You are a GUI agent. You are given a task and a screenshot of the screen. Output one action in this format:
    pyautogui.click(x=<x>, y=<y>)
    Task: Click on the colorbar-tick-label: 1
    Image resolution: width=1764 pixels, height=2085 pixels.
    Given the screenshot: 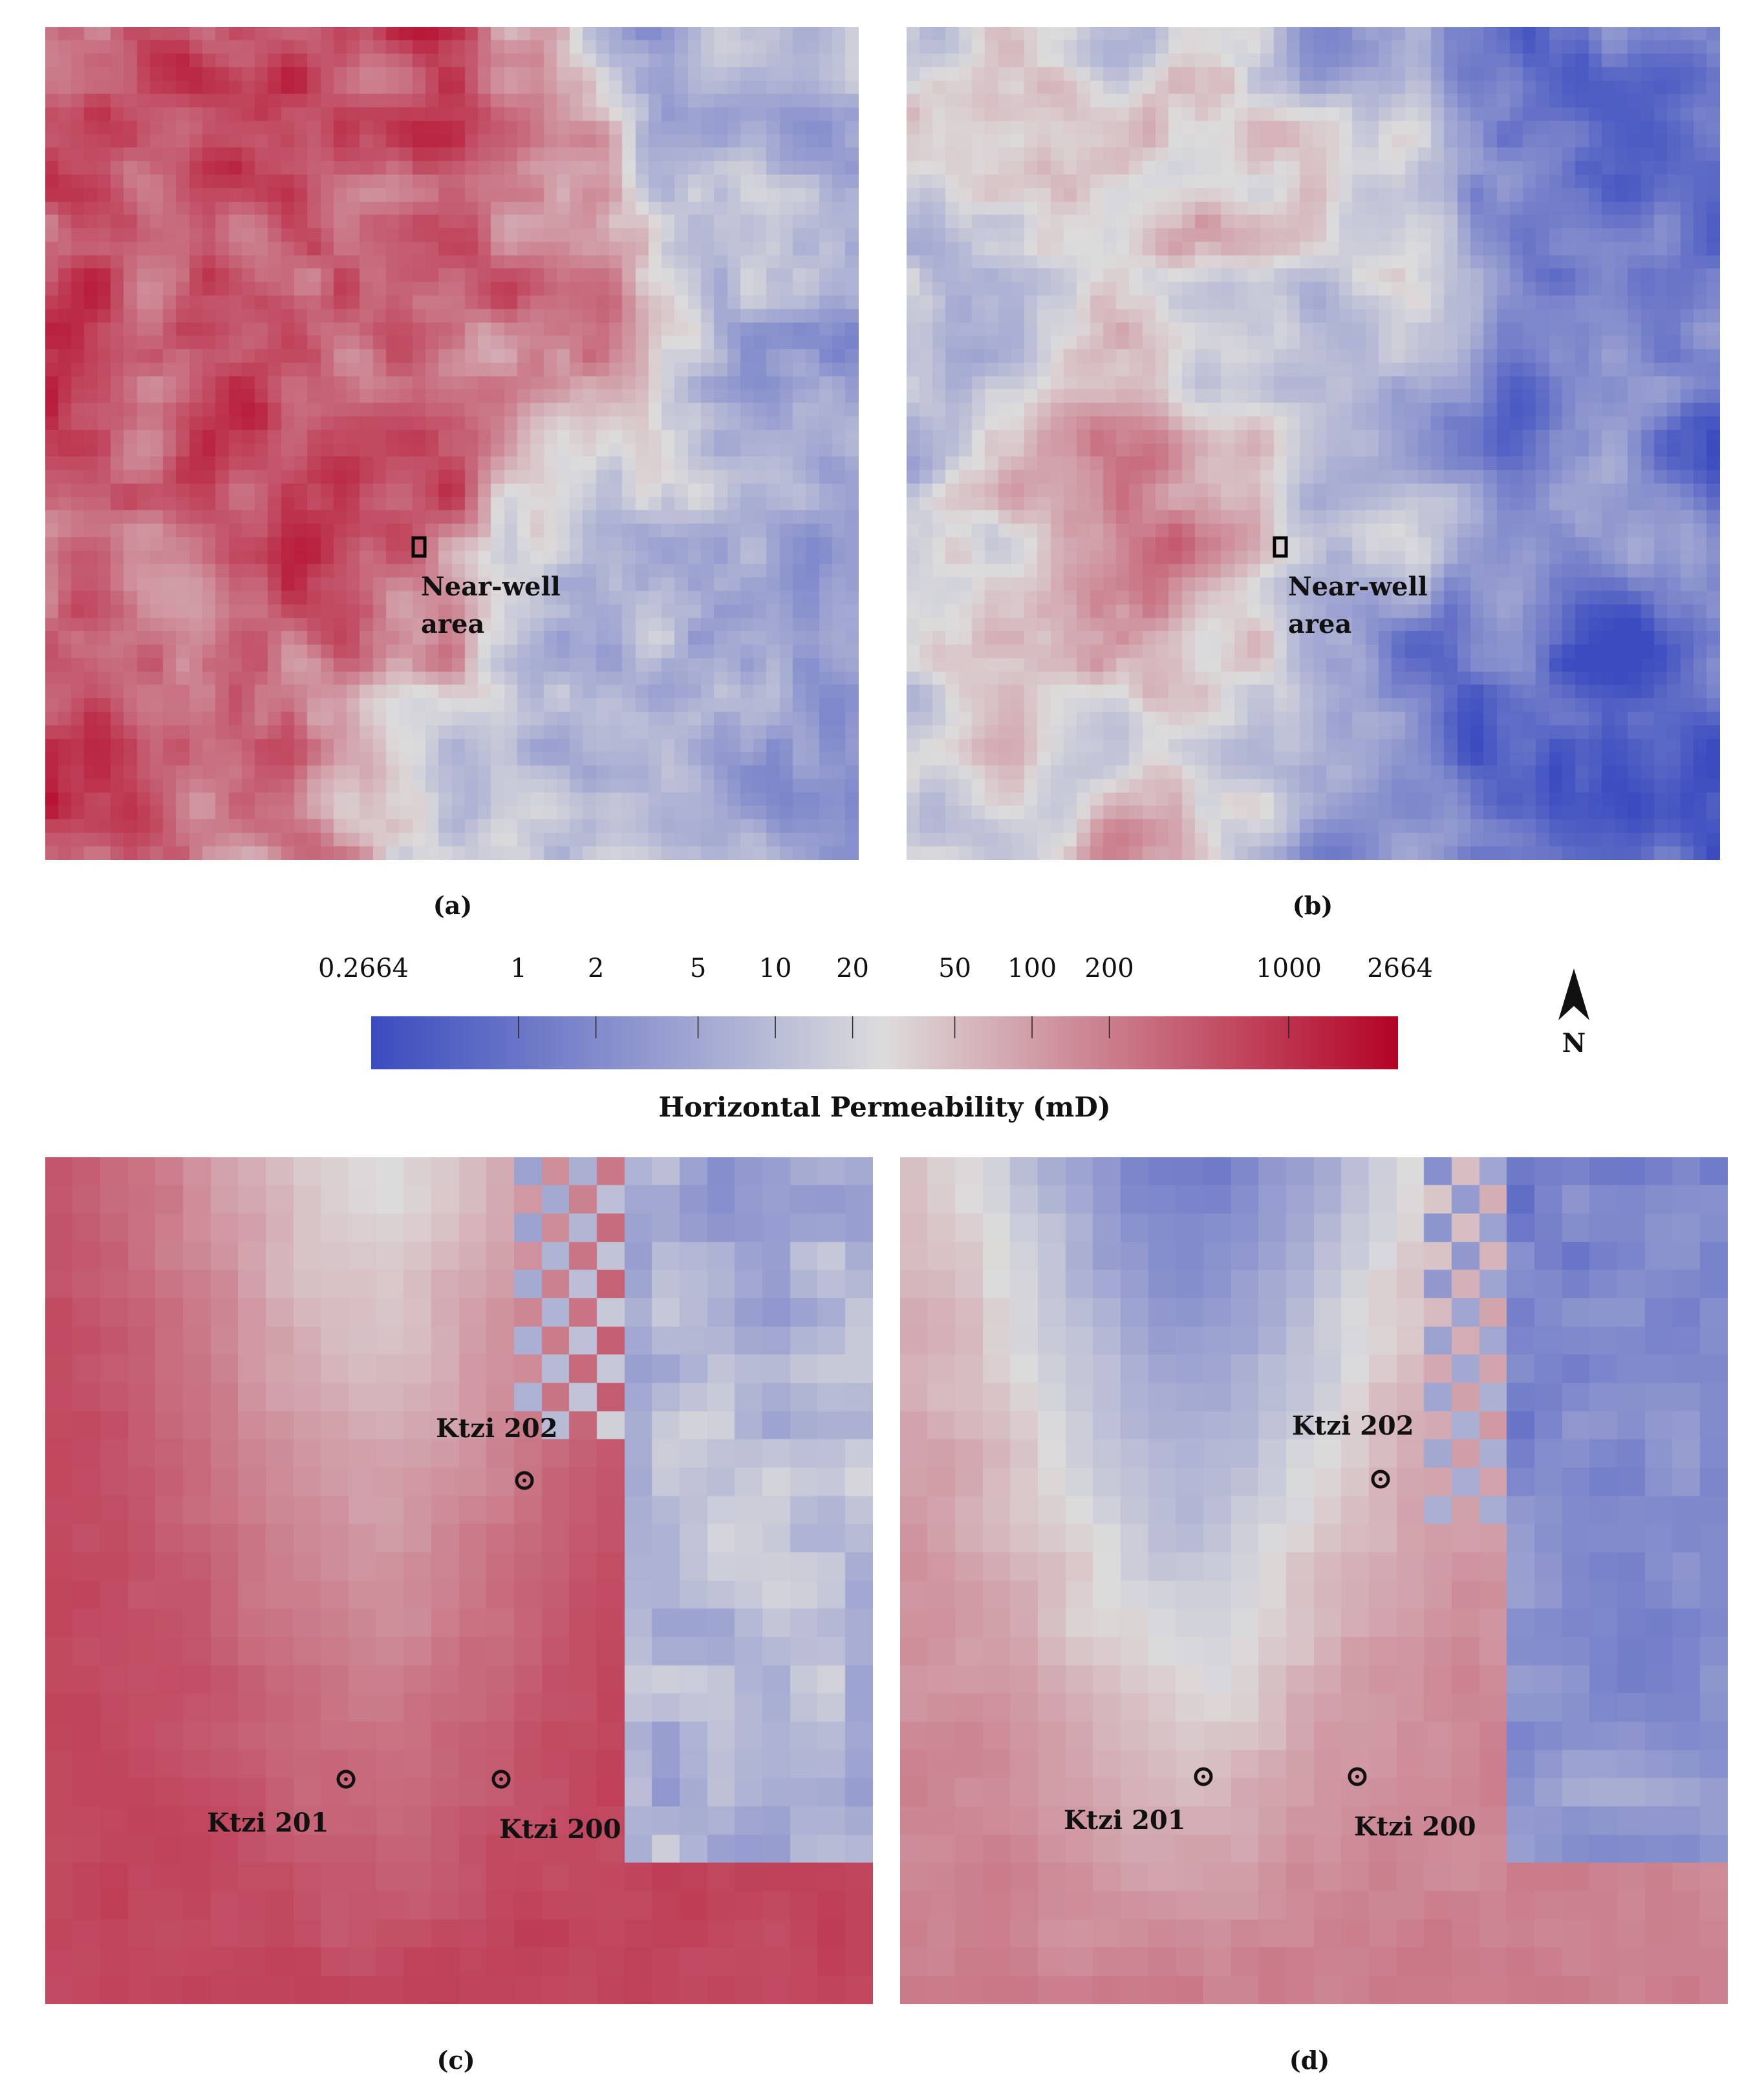 What is the action you would take?
    pyautogui.click(x=518, y=968)
    